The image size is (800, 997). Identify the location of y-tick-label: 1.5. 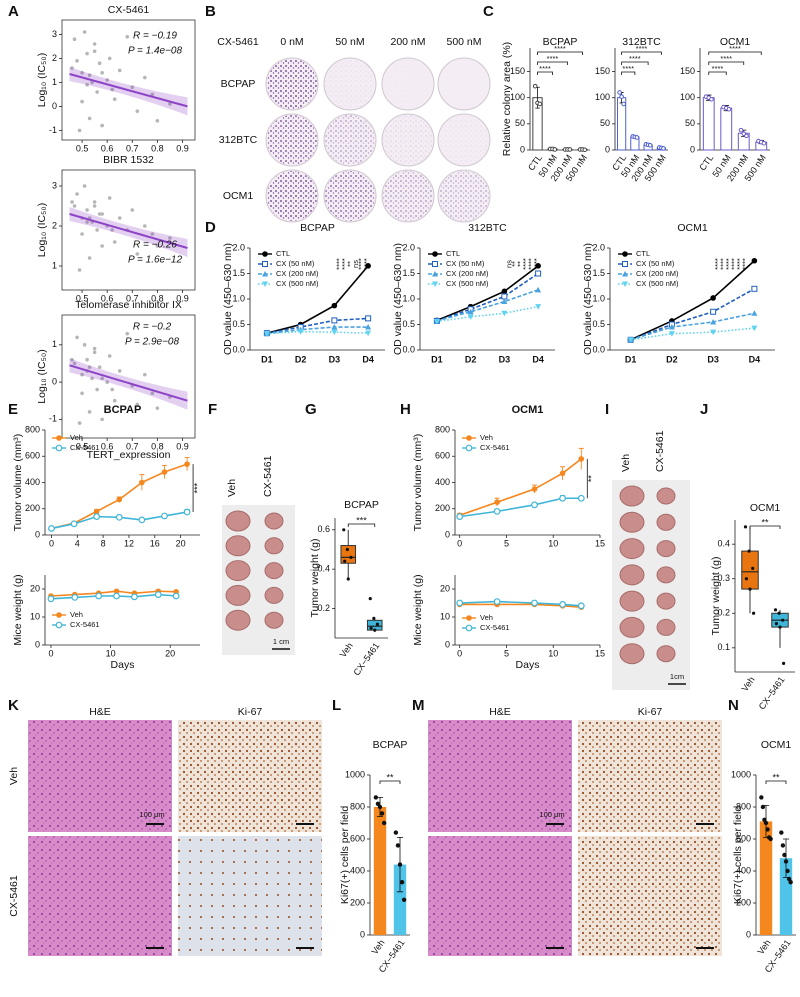
(598, 273).